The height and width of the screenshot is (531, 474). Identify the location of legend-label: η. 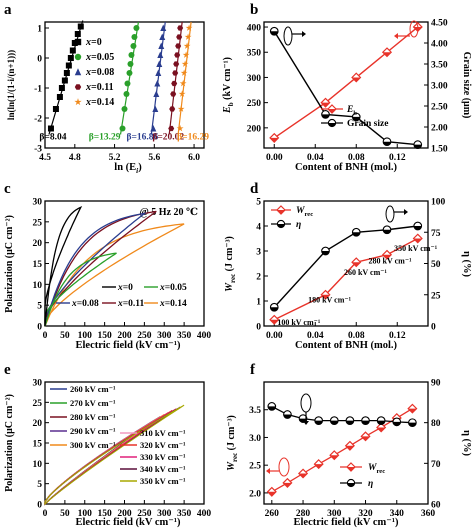
(298, 225).